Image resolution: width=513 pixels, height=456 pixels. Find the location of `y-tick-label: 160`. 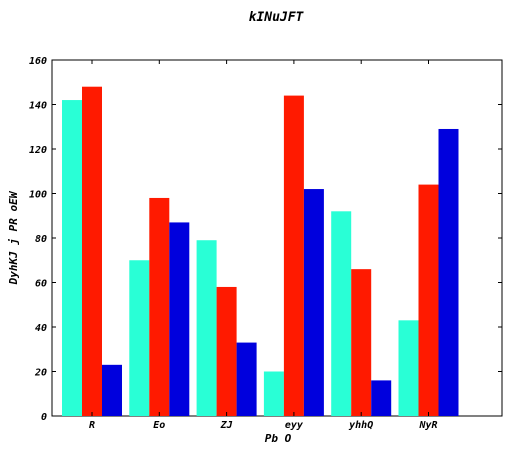

y-tick-label: 160 is located at coordinates (38, 61).